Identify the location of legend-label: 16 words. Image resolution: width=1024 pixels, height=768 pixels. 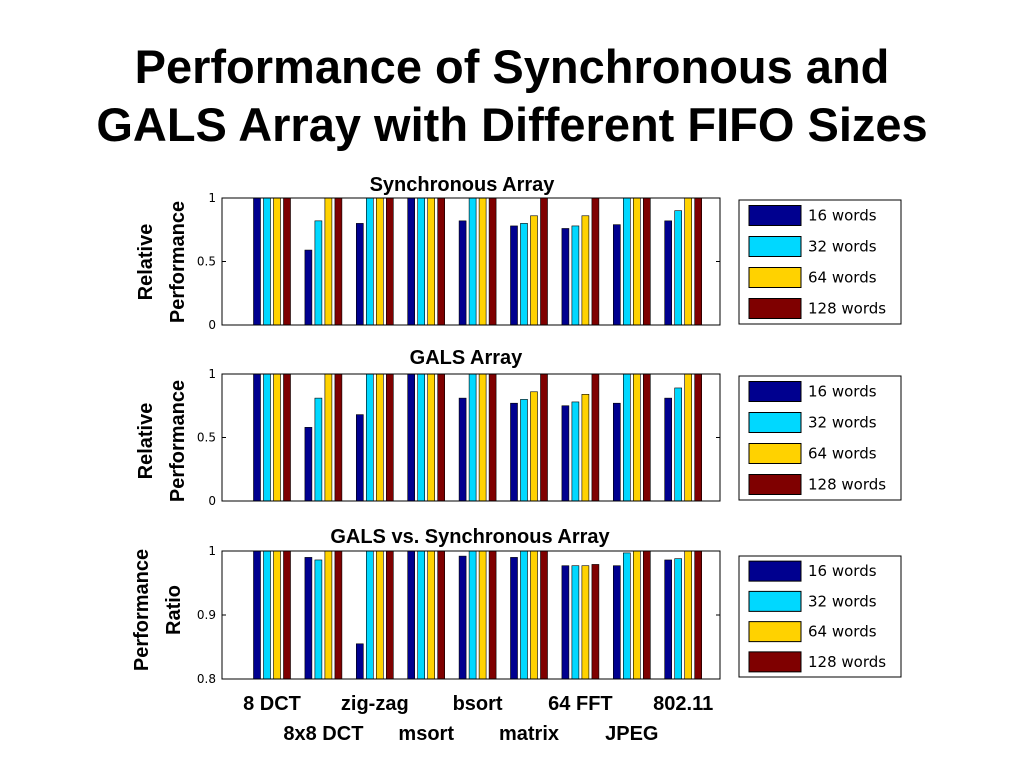
(842, 571).